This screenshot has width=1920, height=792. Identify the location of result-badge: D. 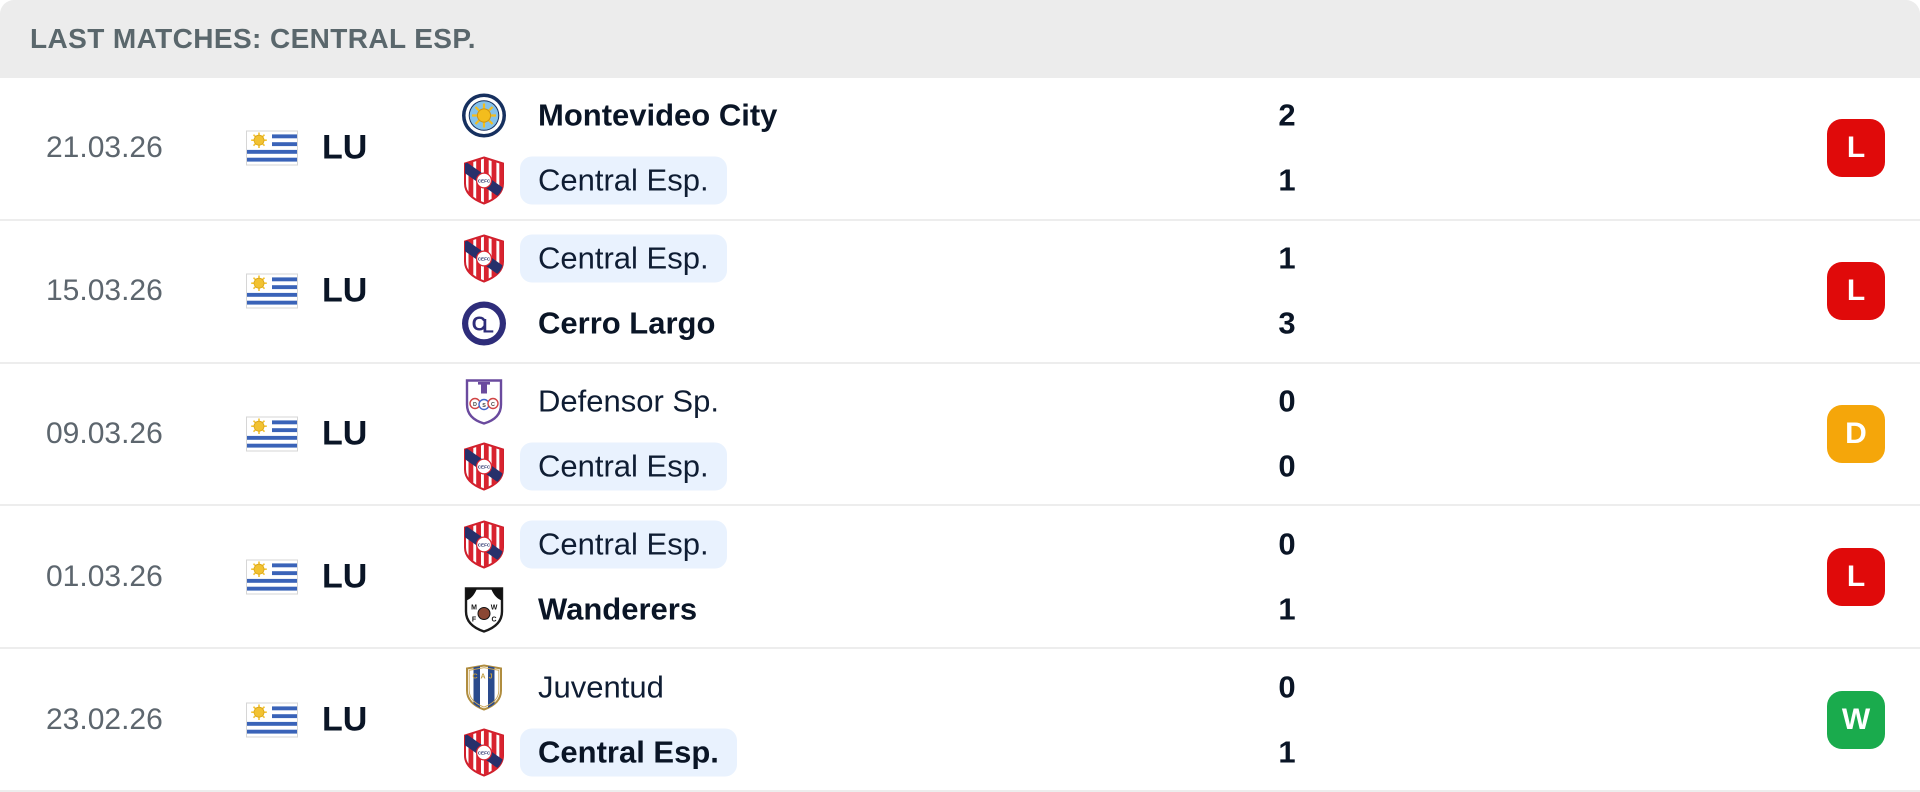
(1856, 433).